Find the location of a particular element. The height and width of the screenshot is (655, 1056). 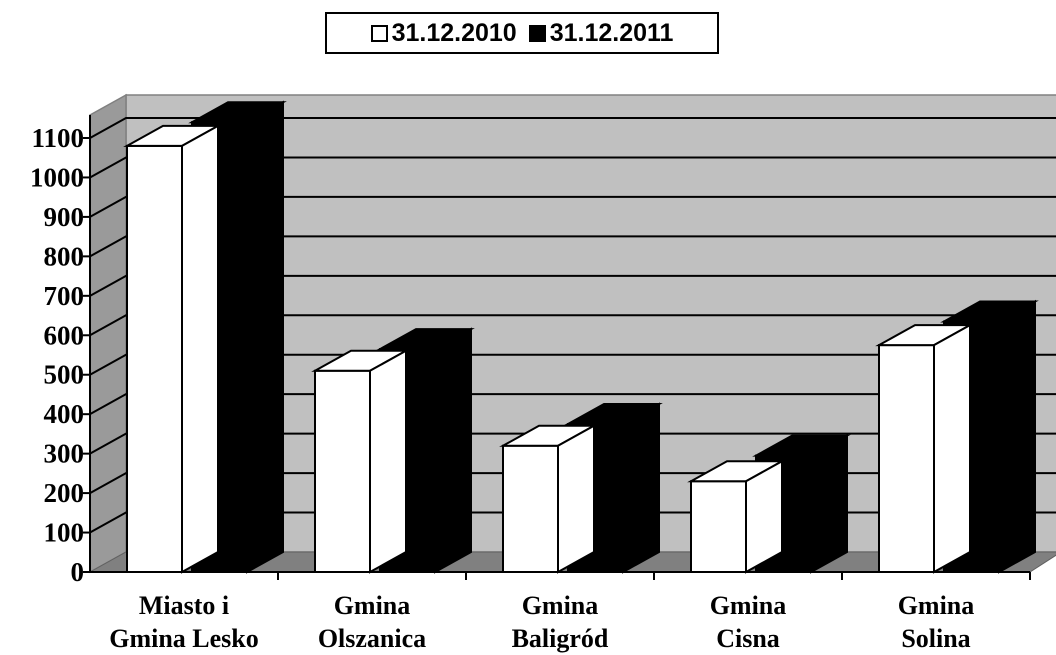

y-tick-label: 800 is located at coordinates (64, 256).